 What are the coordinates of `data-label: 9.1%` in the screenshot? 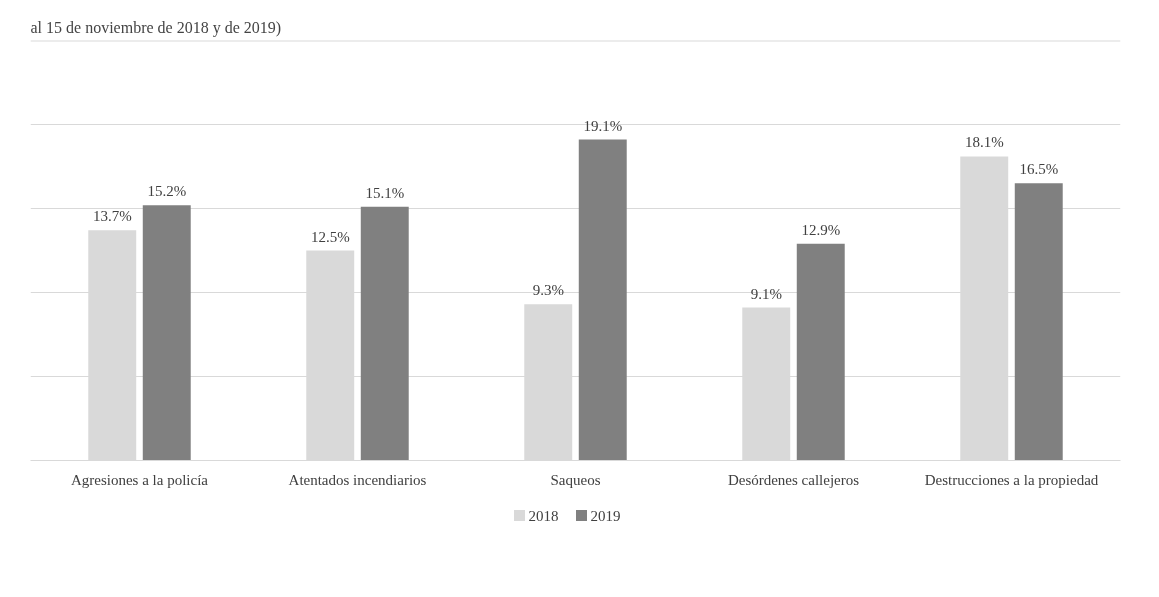 It's located at (766, 293).